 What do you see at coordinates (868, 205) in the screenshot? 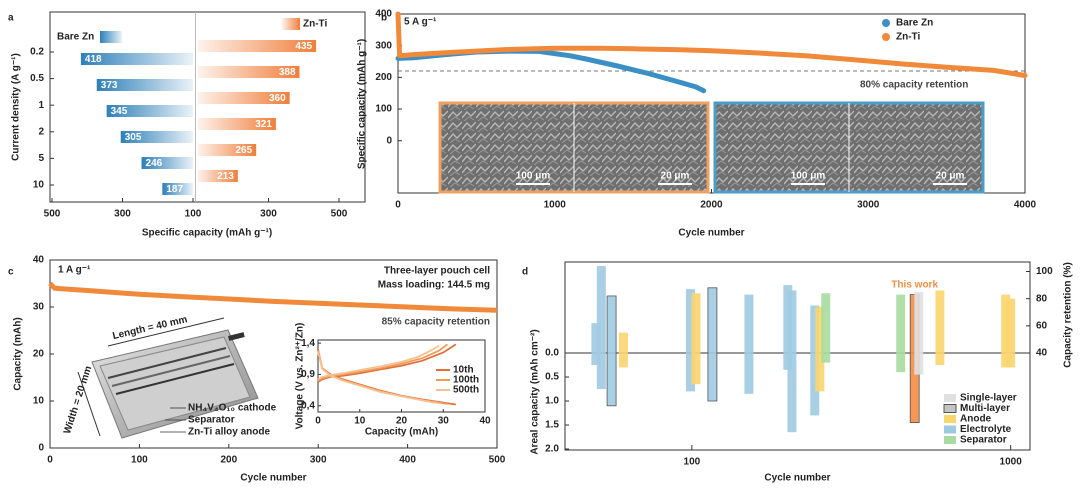
I see `x-tick-label: 3000` at bounding box center [868, 205].